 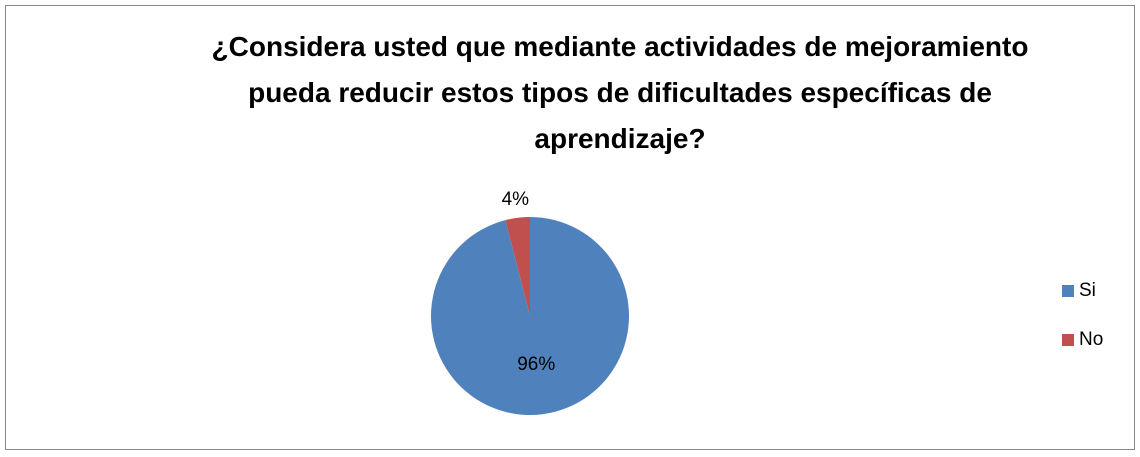 I want to click on data-label: 4%, so click(x=516, y=199).